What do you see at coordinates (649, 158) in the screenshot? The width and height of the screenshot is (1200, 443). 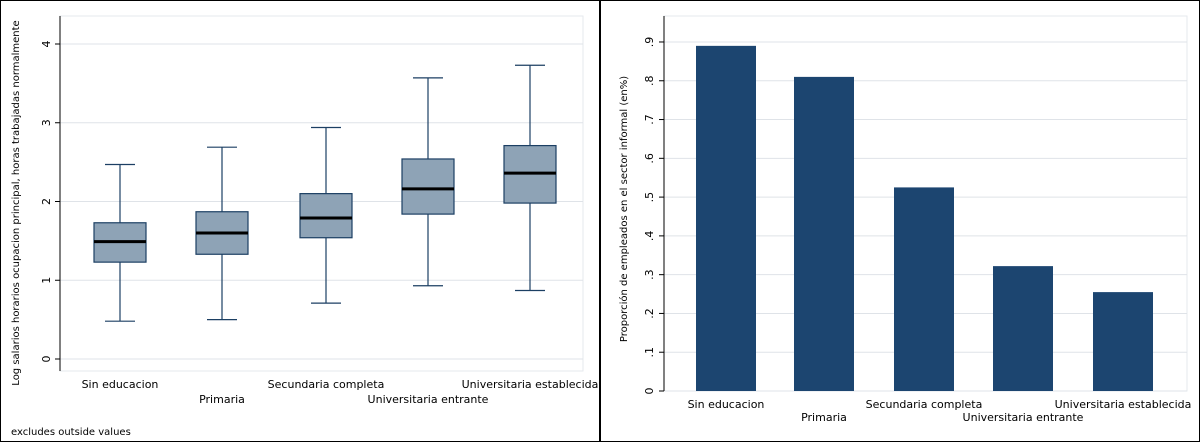 I see `bar-y-tick-label: .6` at bounding box center [649, 158].